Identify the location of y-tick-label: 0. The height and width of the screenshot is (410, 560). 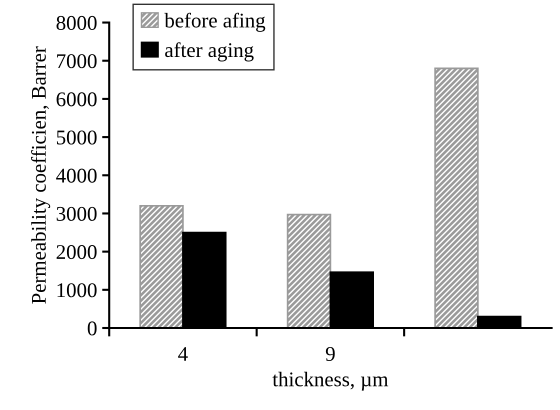
(92, 328).